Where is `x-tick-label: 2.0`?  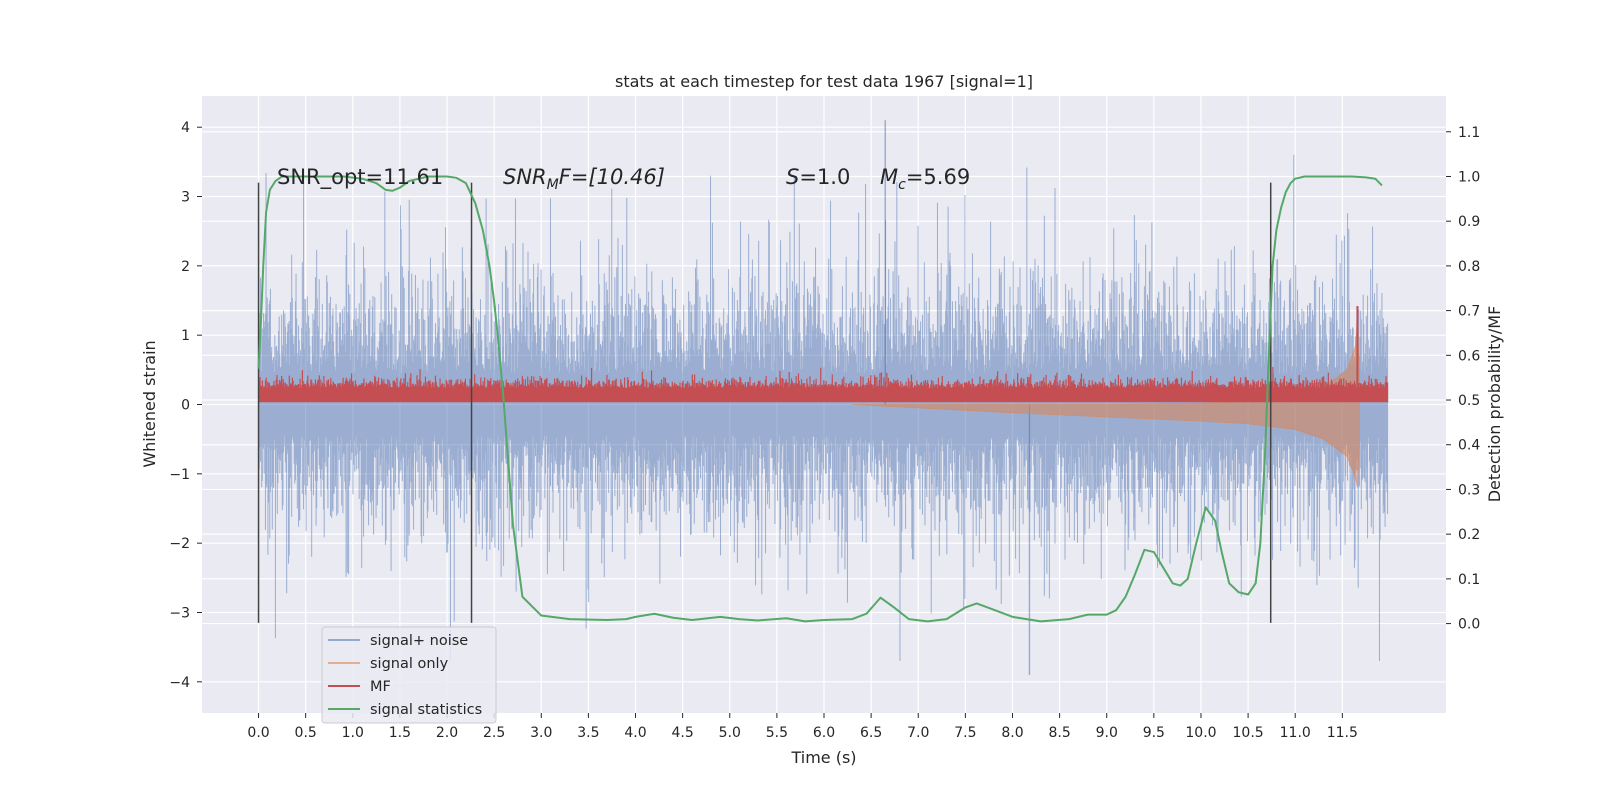
x-tick-label: 2.0 is located at coordinates (447, 733).